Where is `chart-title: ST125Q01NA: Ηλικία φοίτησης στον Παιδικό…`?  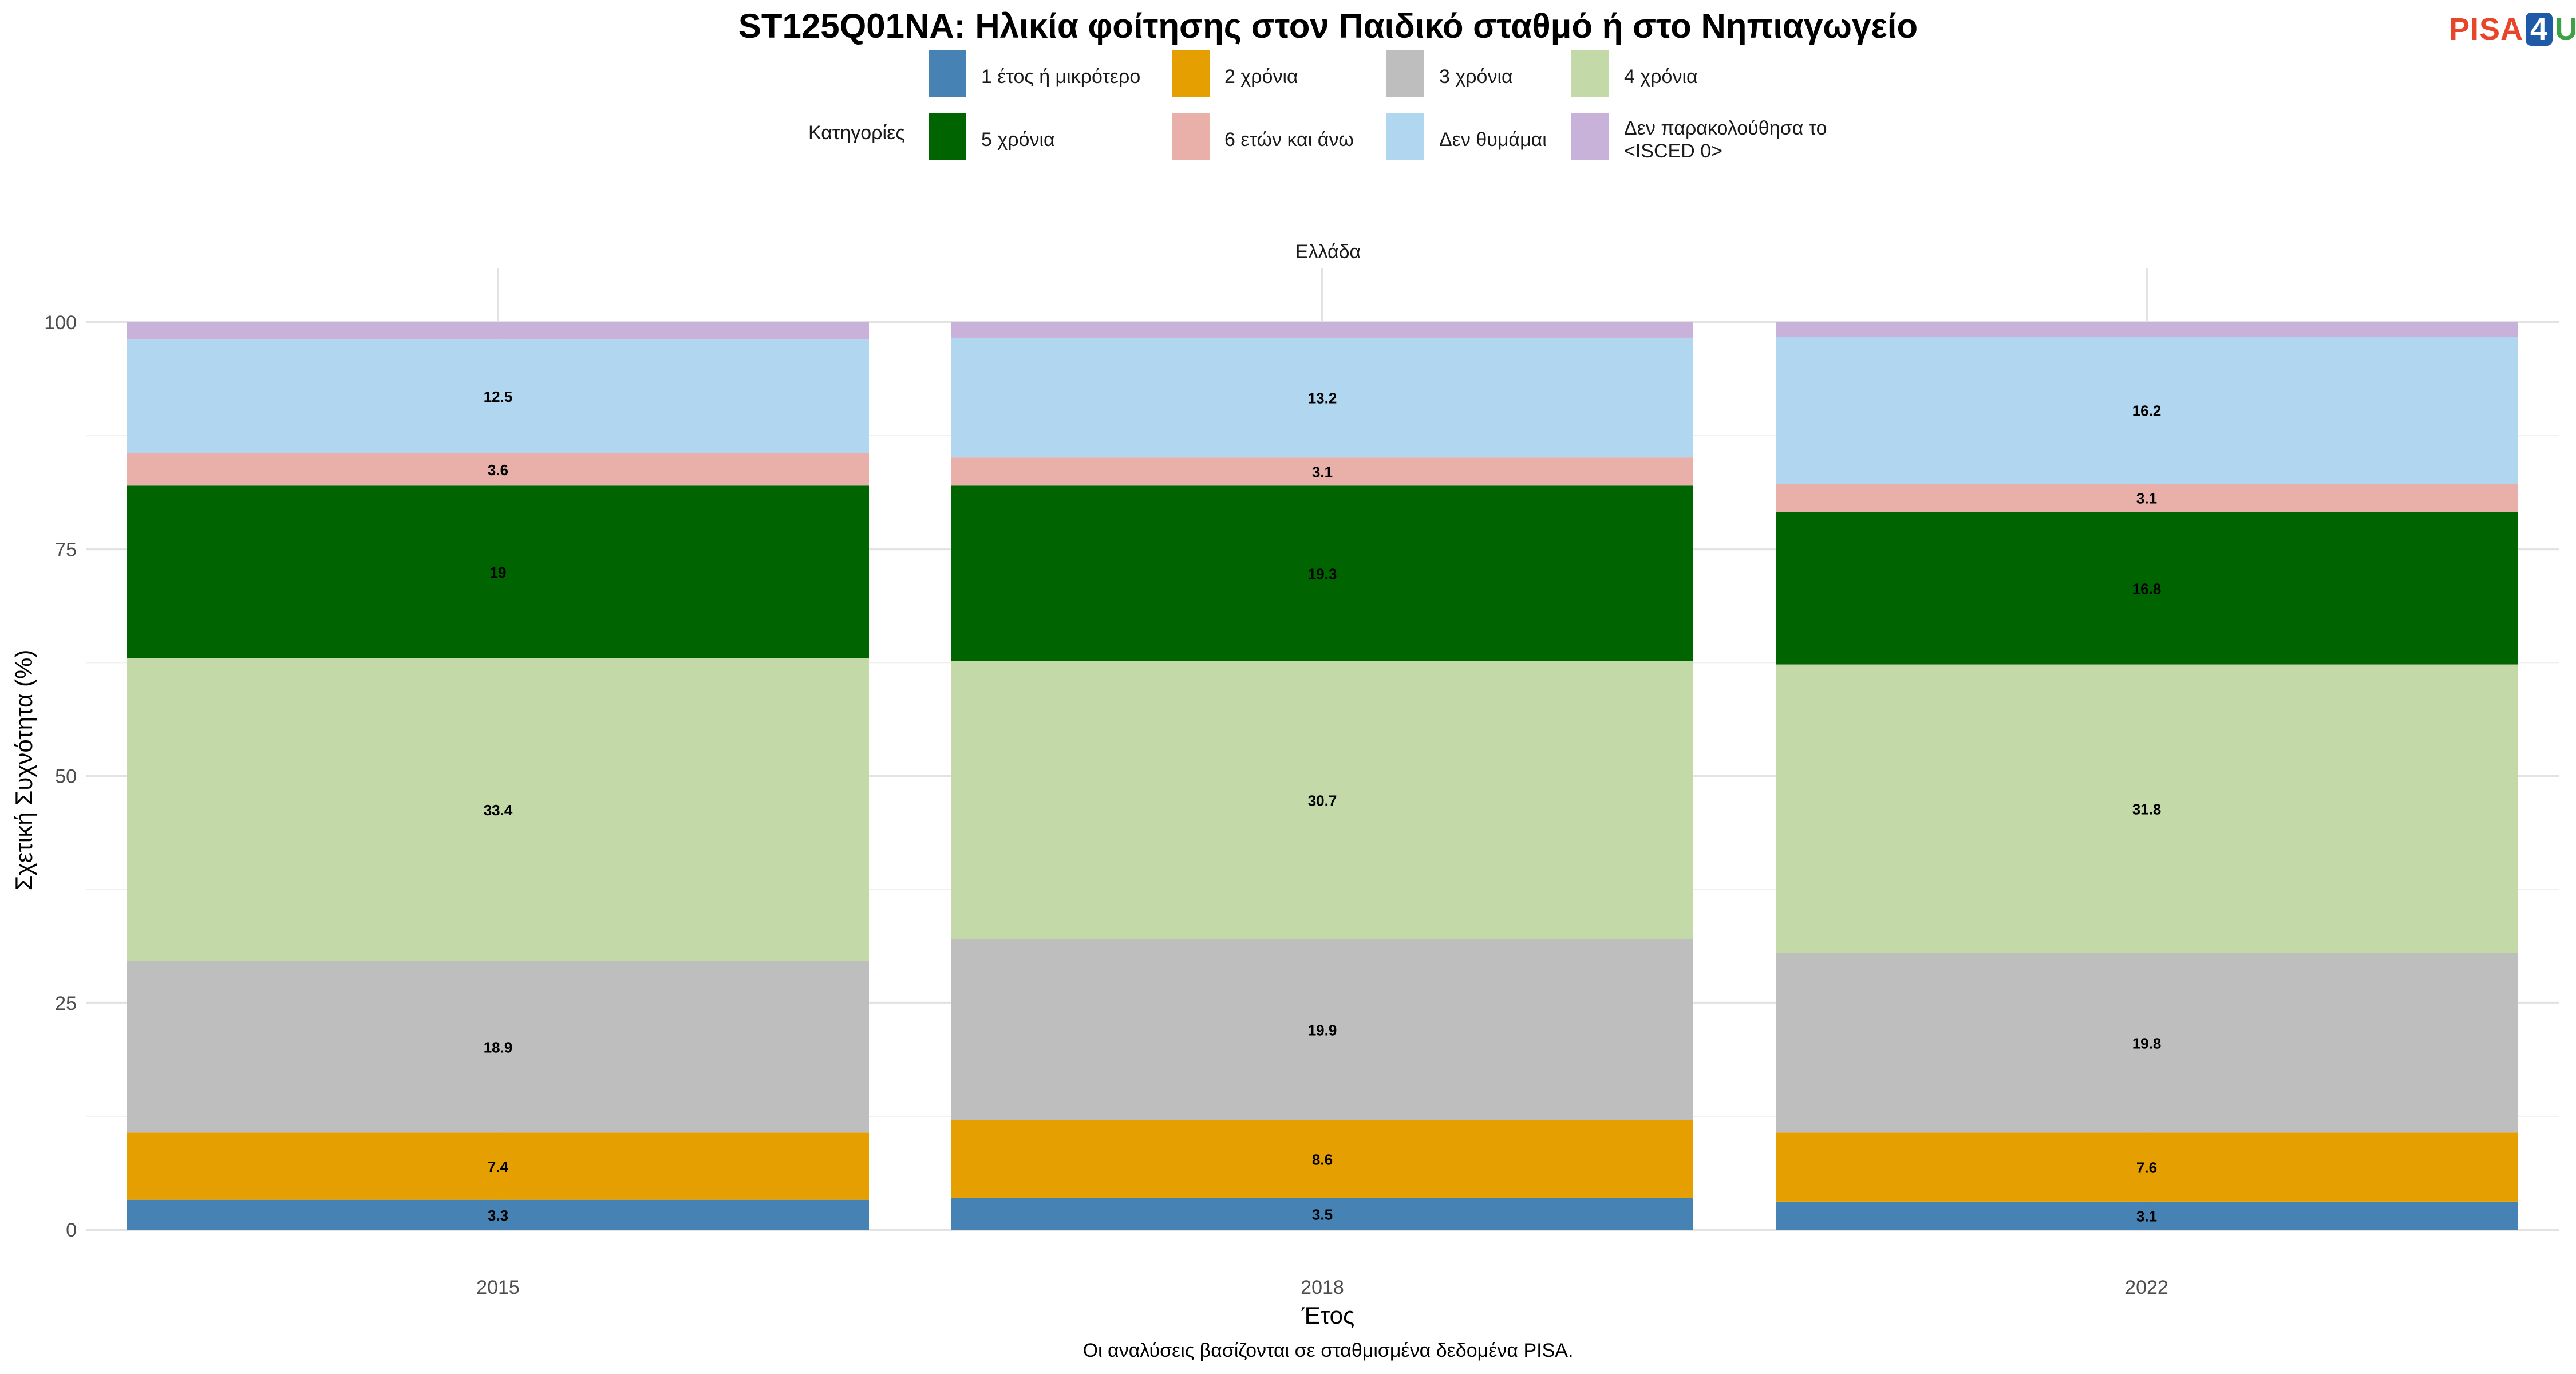 chart-title: ST125Q01NA: Ηλικία φοίτησης στον Παιδικό… is located at coordinates (1328, 26).